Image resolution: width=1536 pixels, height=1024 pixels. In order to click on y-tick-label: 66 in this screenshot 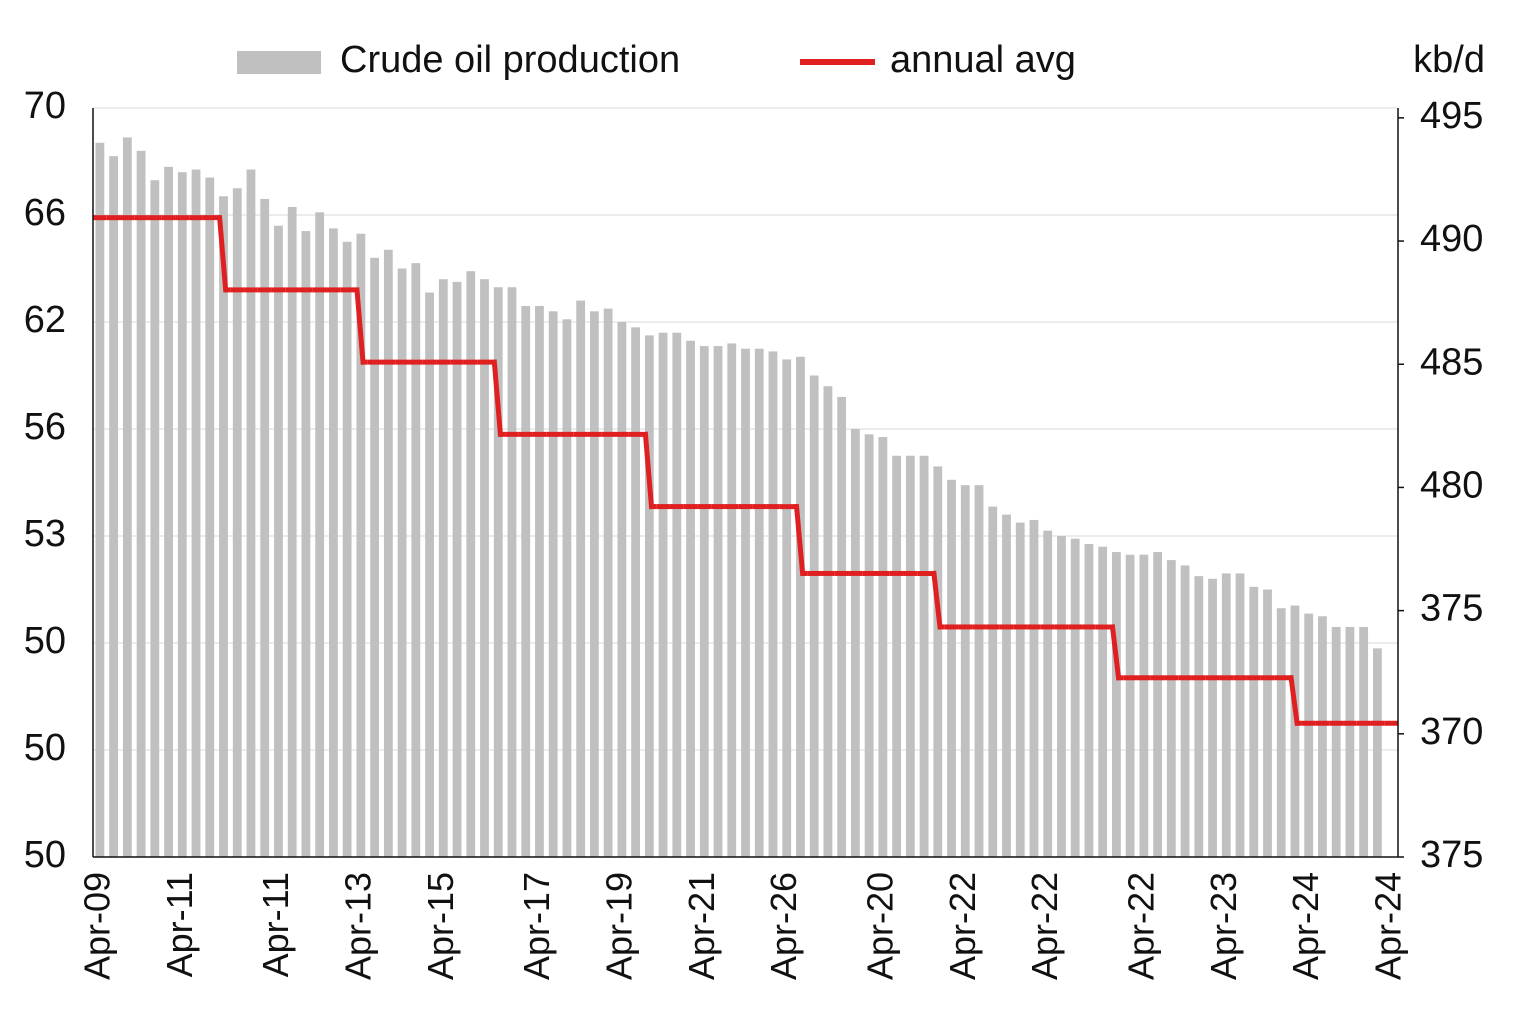, I will do `click(45, 213)`.